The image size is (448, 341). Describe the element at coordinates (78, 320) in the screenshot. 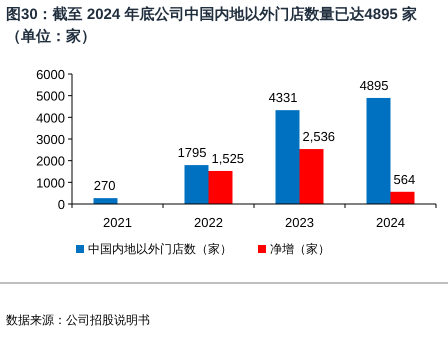

I see `source-note: 数据来源：公司招股说明书` at that location.